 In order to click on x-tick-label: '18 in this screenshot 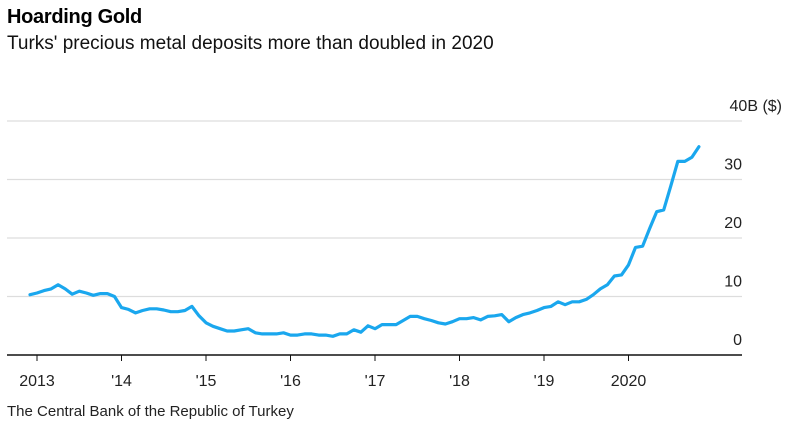, I will do `click(459, 381)`.